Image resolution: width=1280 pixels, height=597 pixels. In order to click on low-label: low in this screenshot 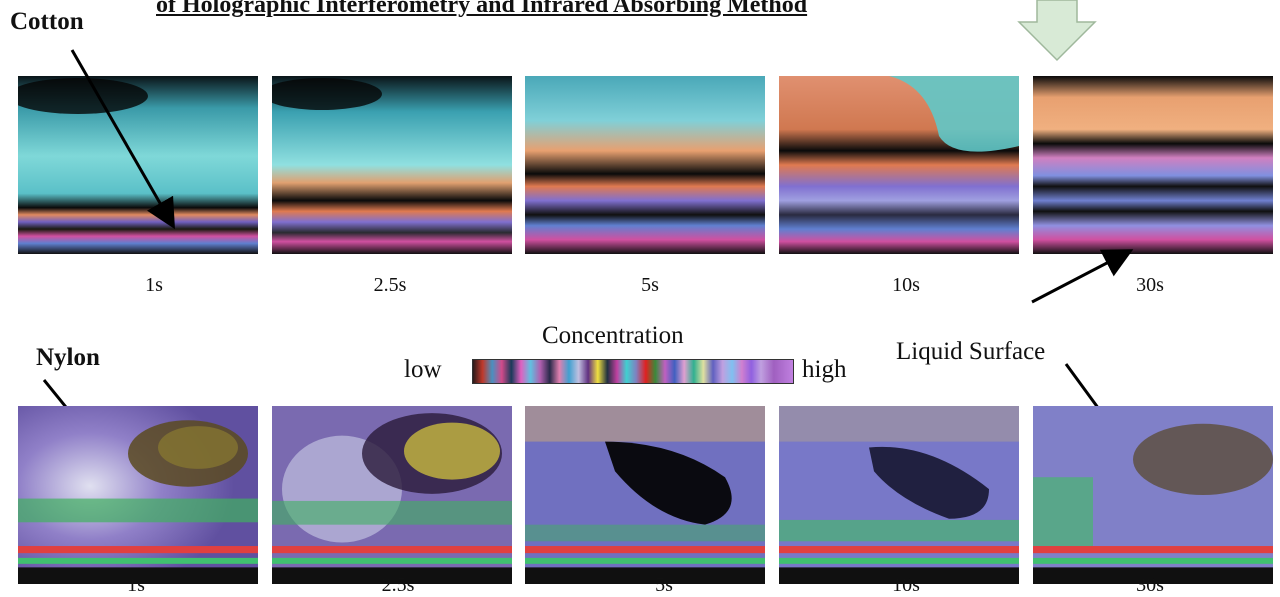, I will do `click(423, 369)`.